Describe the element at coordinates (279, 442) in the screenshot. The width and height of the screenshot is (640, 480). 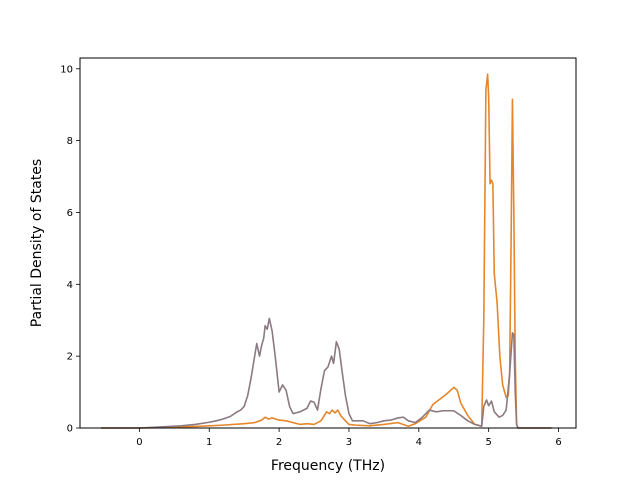
I see `x-tick-label: 2` at that location.